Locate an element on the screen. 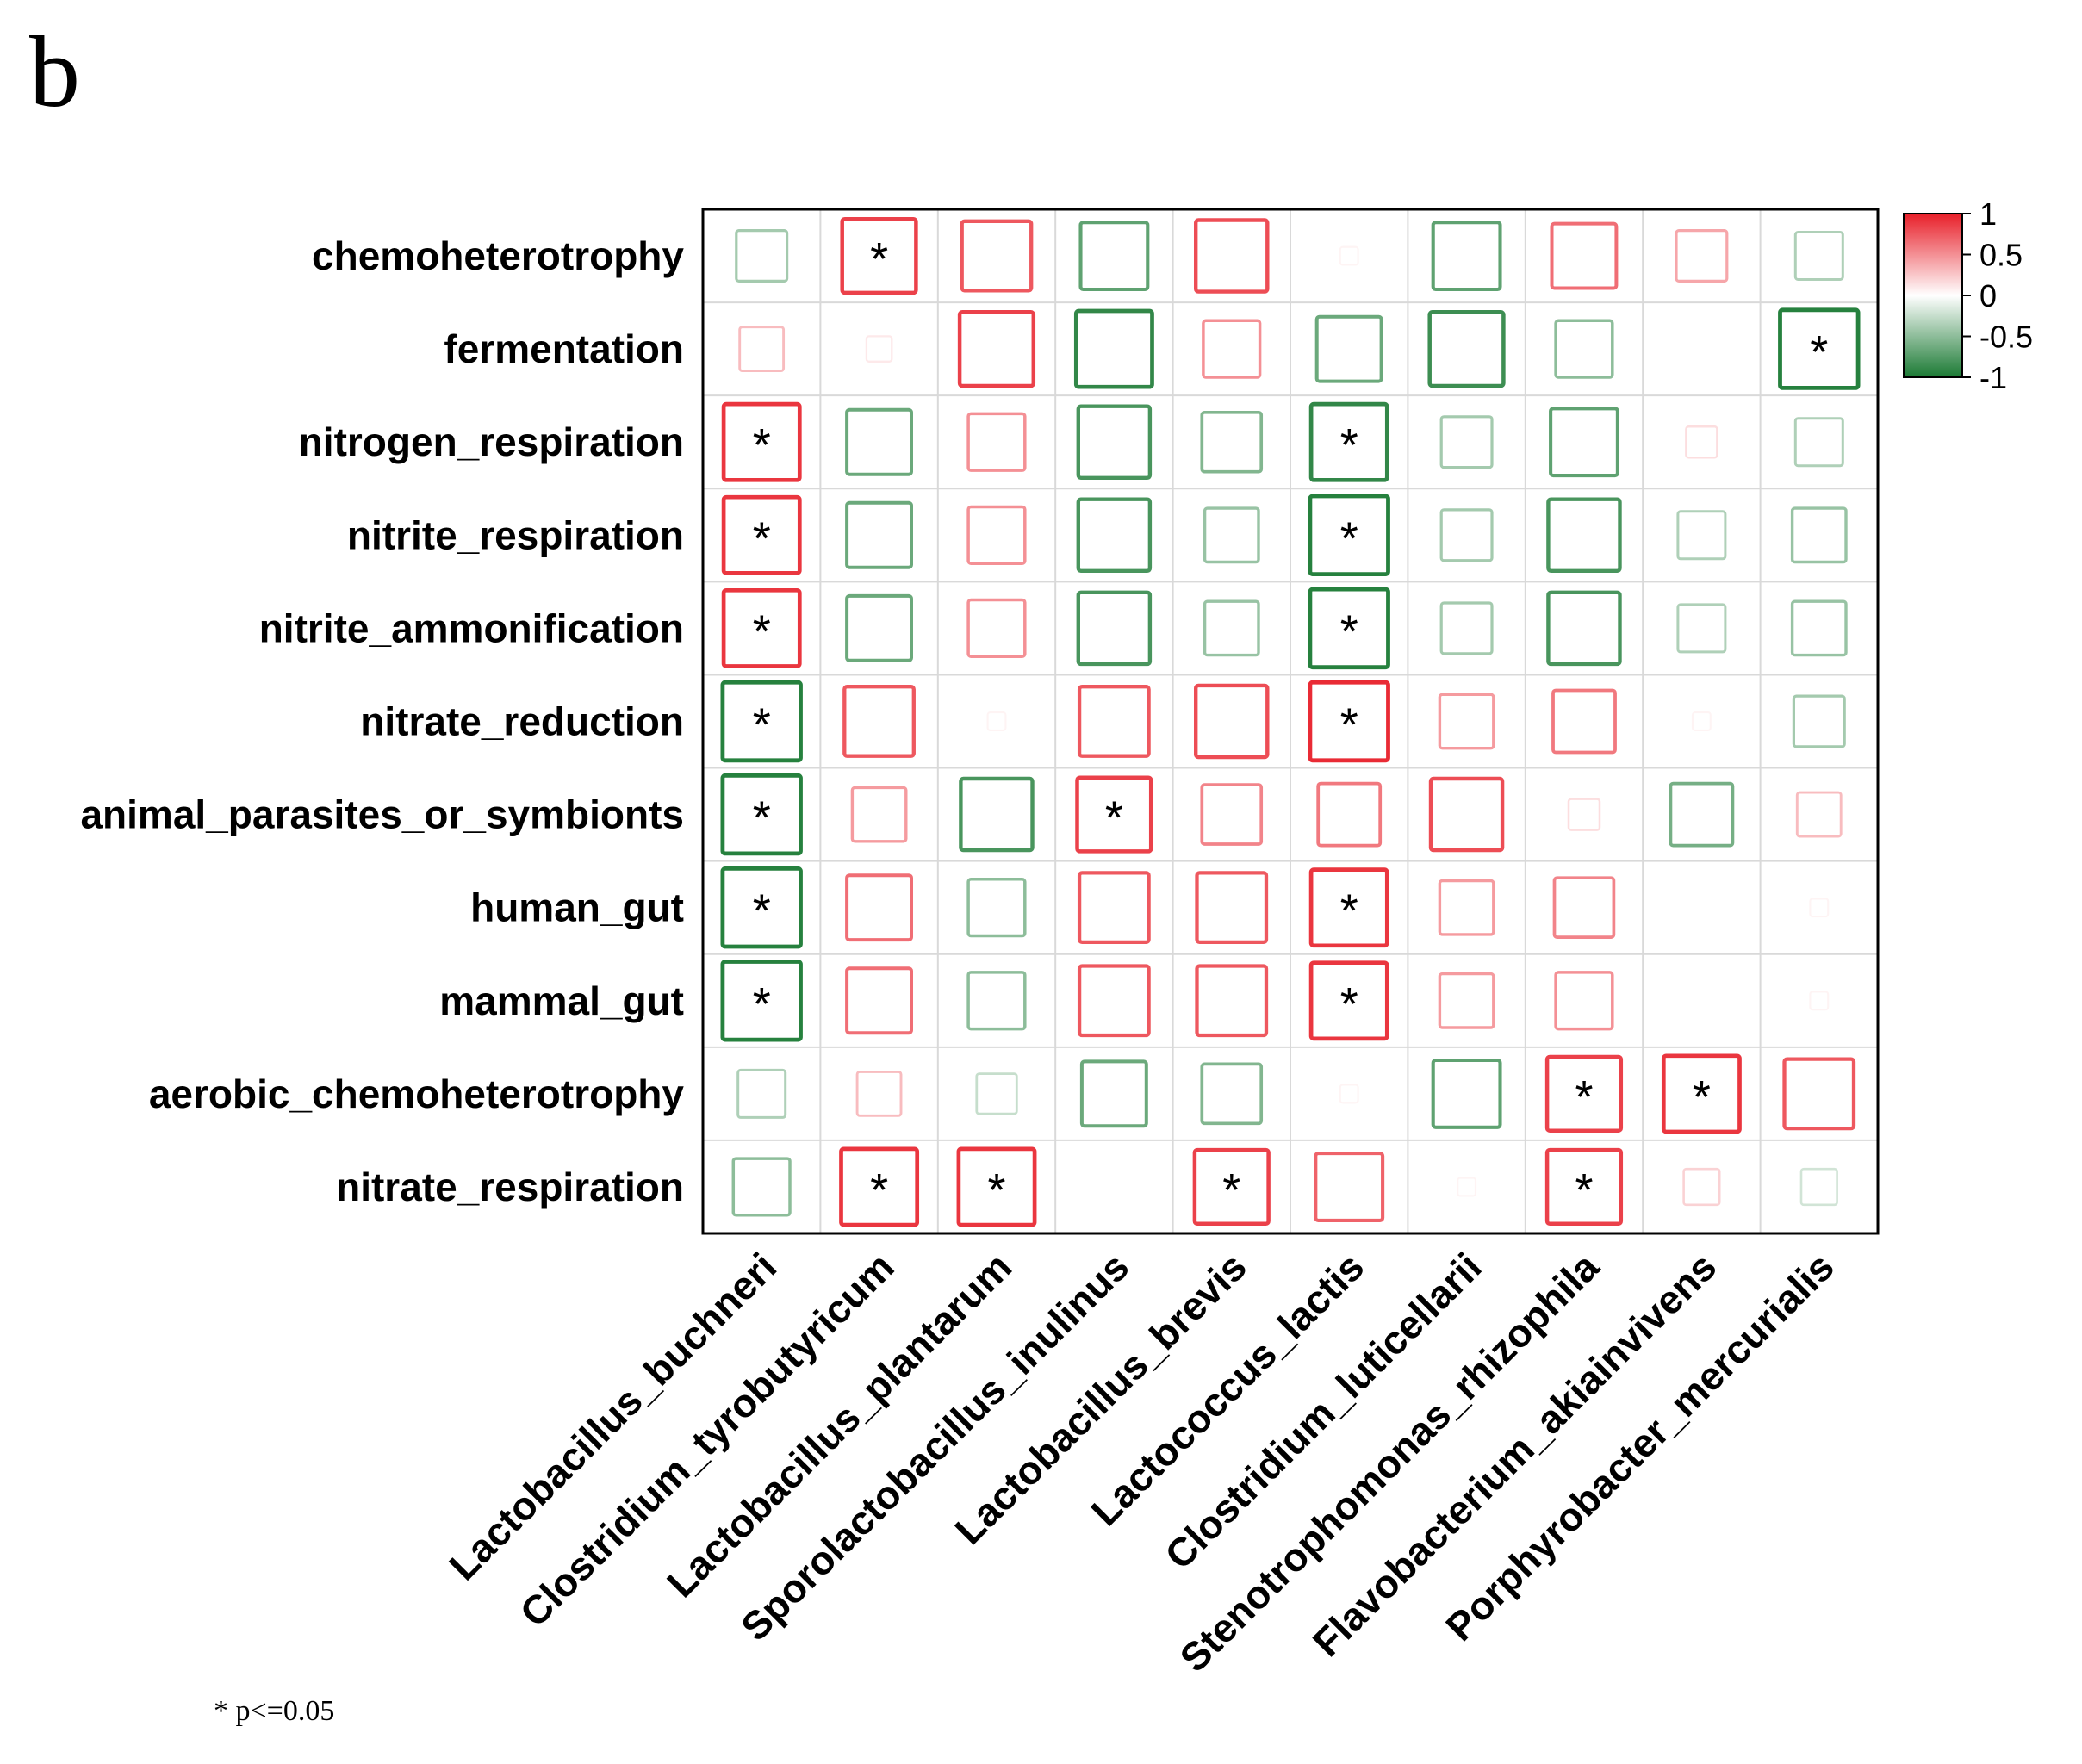  row-label: nitrite_respiration is located at coordinates (515, 534).